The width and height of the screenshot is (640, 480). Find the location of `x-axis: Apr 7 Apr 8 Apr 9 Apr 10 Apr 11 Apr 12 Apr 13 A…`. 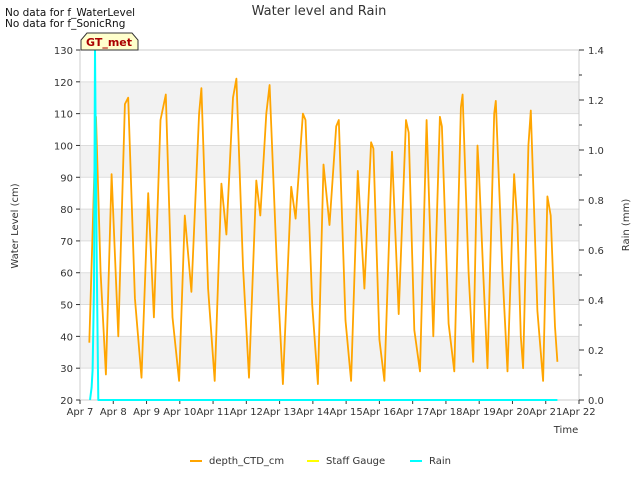

x-axis: Apr 7 Apr 8 Apr 9 Apr 10 Apr 11 Apr 12 Apr 13 A… is located at coordinates (331, 409).